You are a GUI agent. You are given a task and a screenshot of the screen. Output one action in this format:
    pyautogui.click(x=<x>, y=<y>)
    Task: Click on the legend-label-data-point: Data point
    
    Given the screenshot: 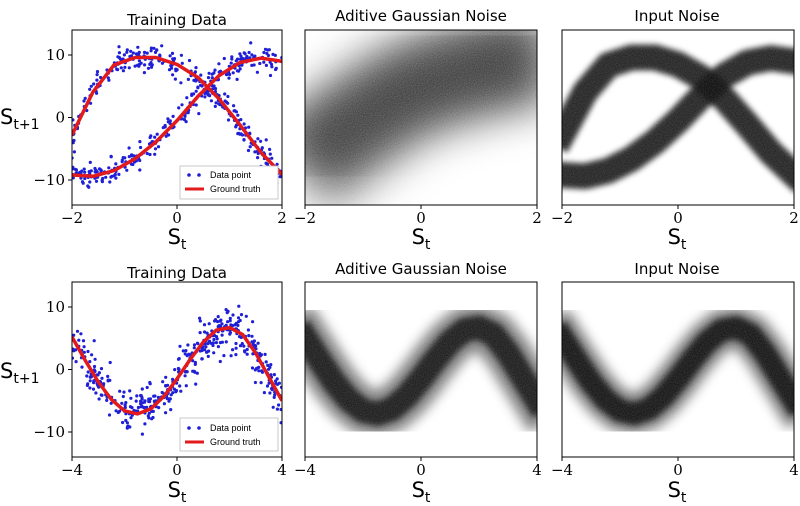 What is the action you would take?
    pyautogui.click(x=231, y=428)
    